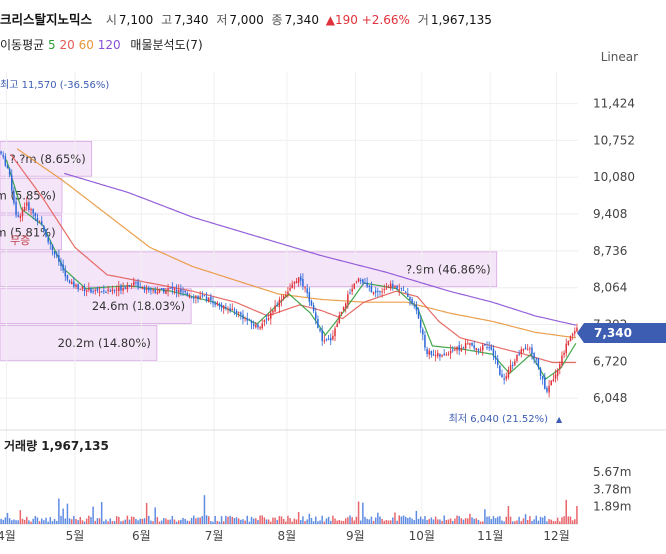  I want to click on volume-tick: 5.67m, so click(612, 472).